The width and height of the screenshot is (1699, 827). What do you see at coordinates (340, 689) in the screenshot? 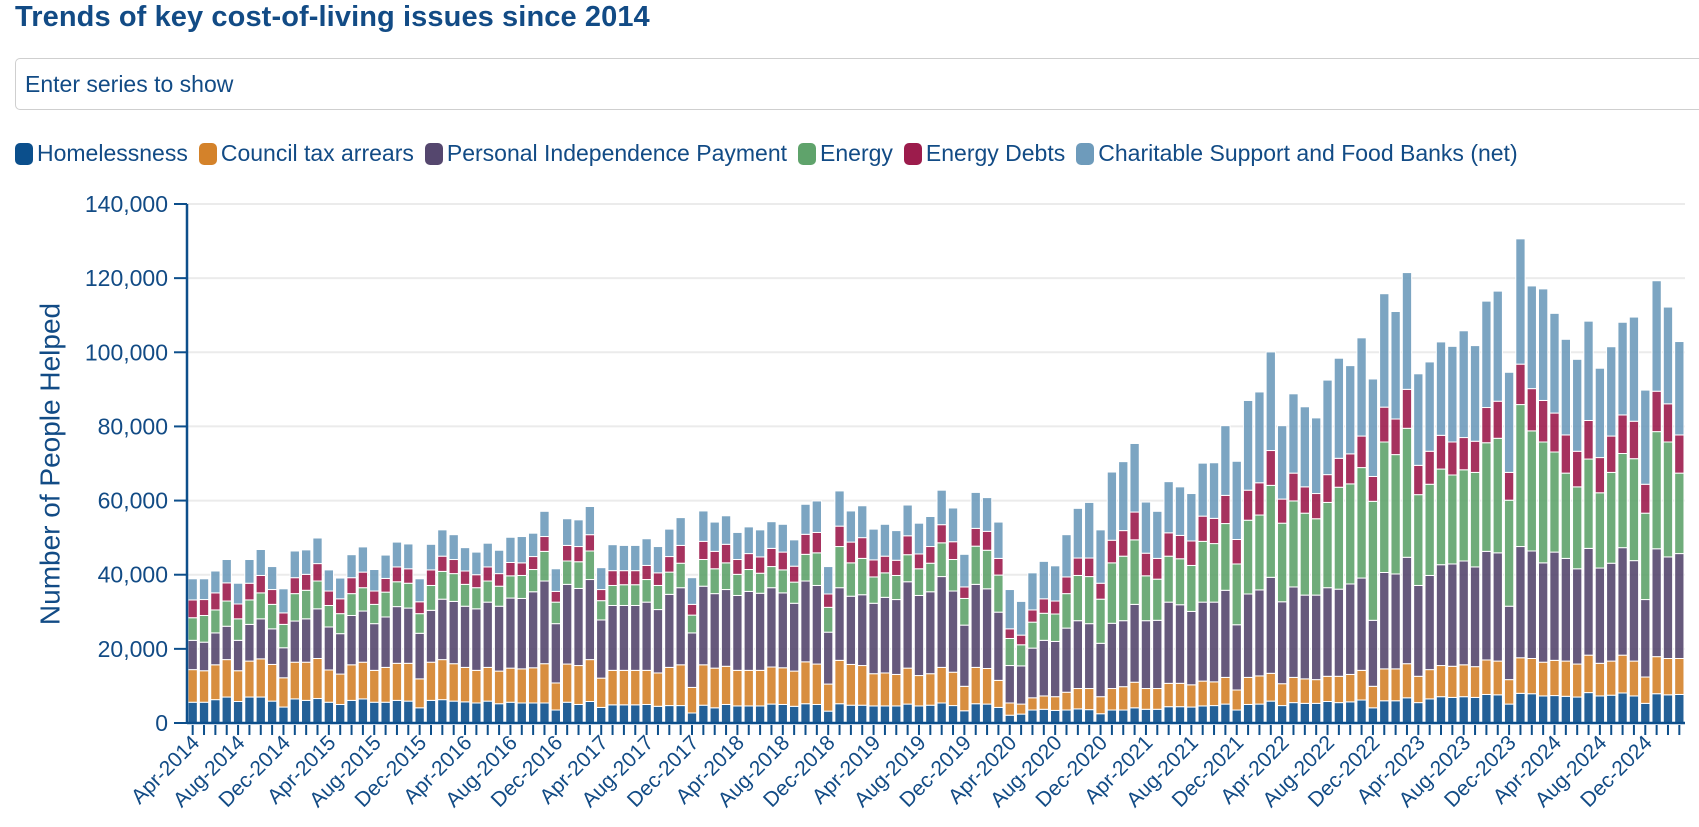
I see `bar-segment-council-tax-arrears: May-2015 — Council tax arrears: 8,200` at bounding box center [340, 689].